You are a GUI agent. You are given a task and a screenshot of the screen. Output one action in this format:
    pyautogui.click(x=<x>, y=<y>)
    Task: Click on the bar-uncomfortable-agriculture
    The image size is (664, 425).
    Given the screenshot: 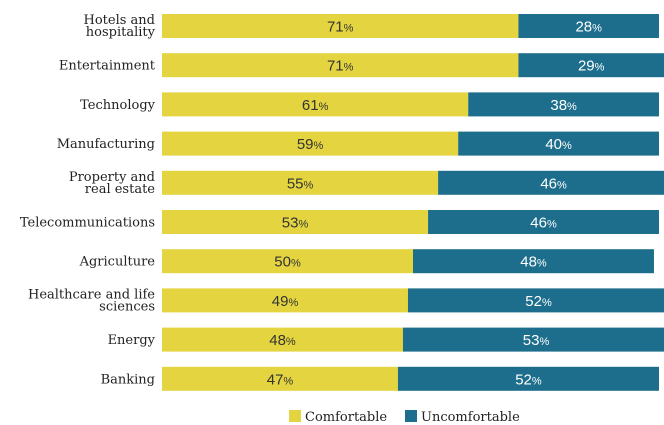 What is the action you would take?
    pyautogui.click(x=533, y=261)
    